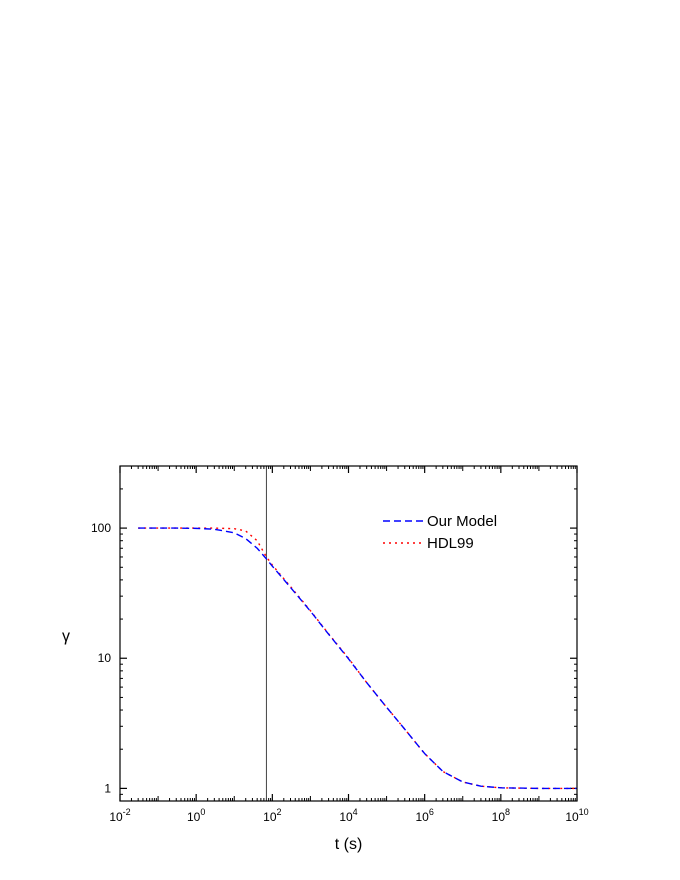 This screenshot has width=680, height=880. Describe the element at coordinates (196, 815) in the screenshot. I see `x-tick-label: 10⁰` at that location.